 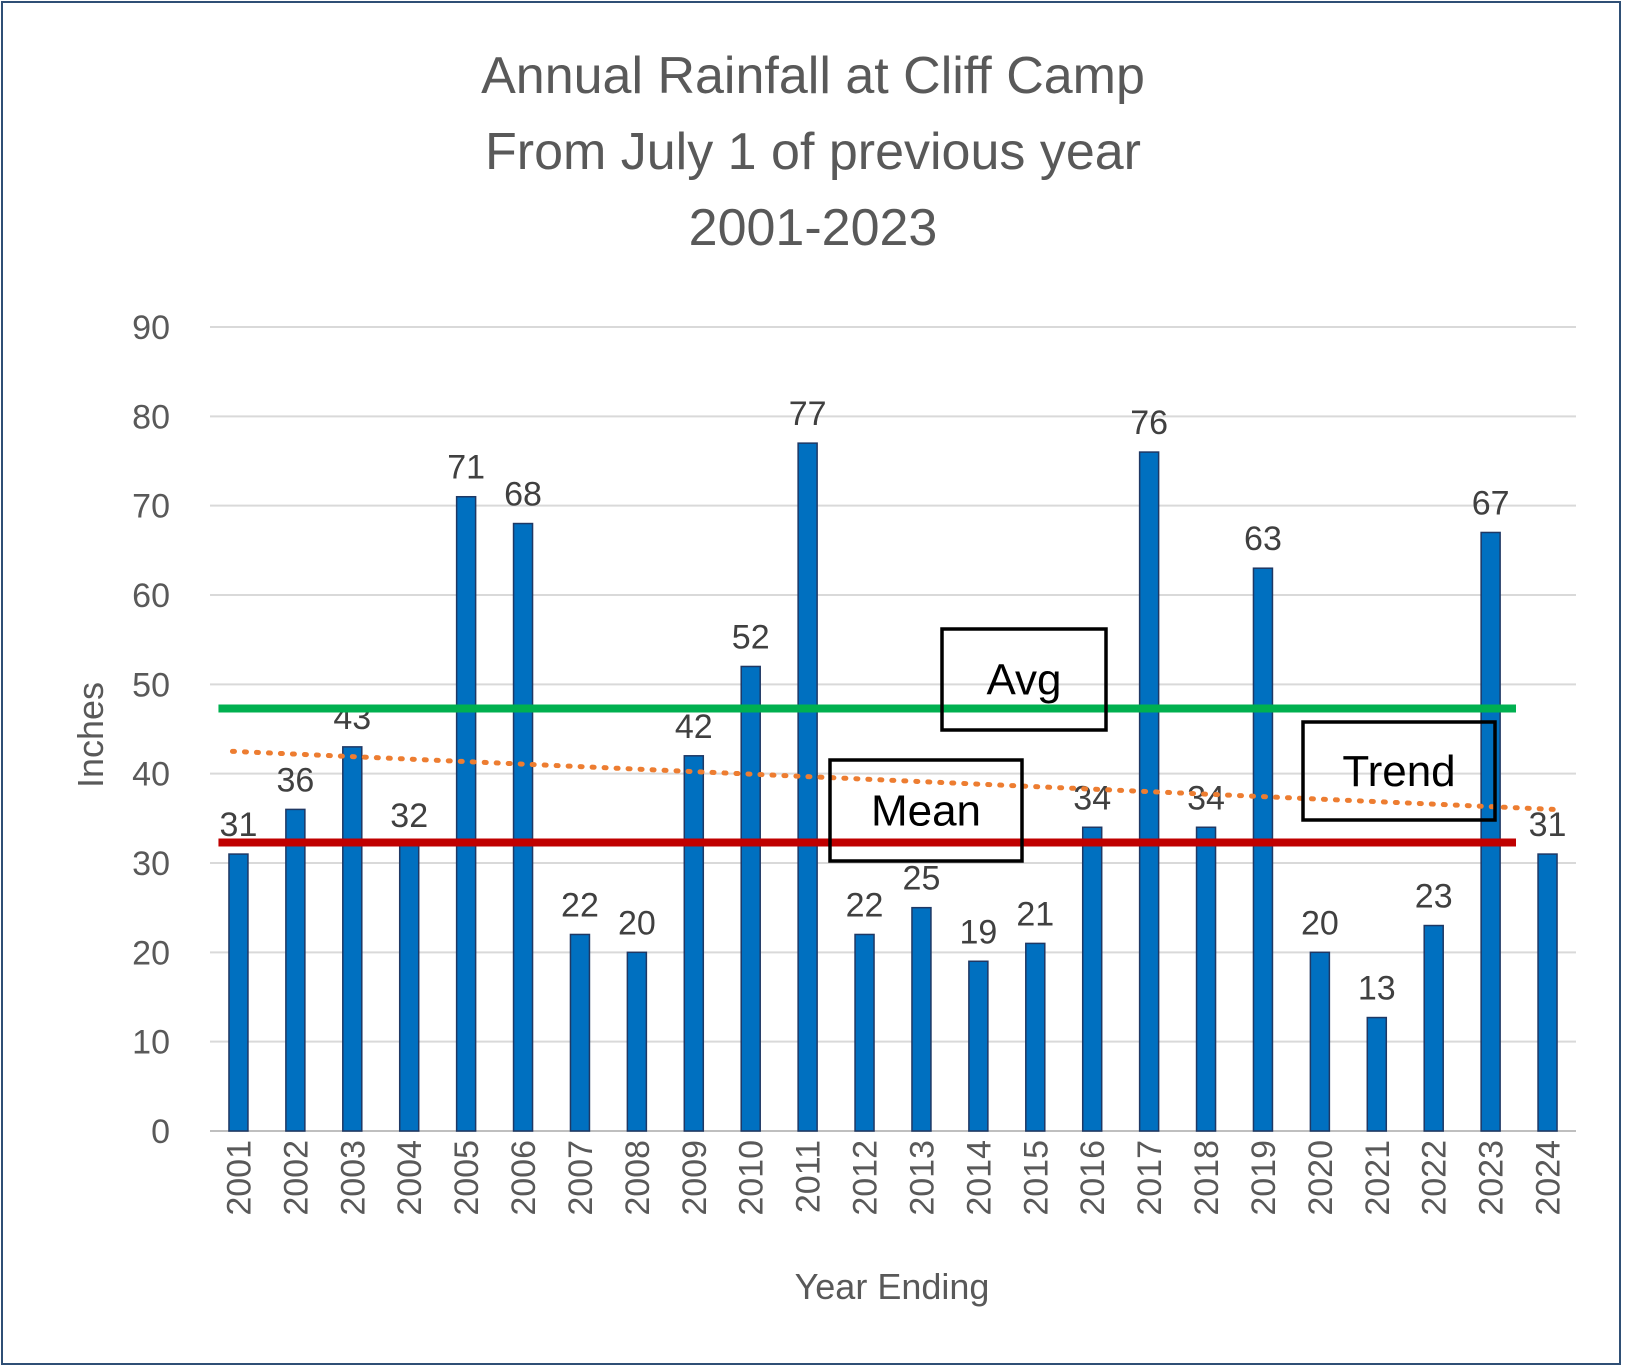 What do you see at coordinates (409, 816) in the screenshot?
I see `data-label: 32` at bounding box center [409, 816].